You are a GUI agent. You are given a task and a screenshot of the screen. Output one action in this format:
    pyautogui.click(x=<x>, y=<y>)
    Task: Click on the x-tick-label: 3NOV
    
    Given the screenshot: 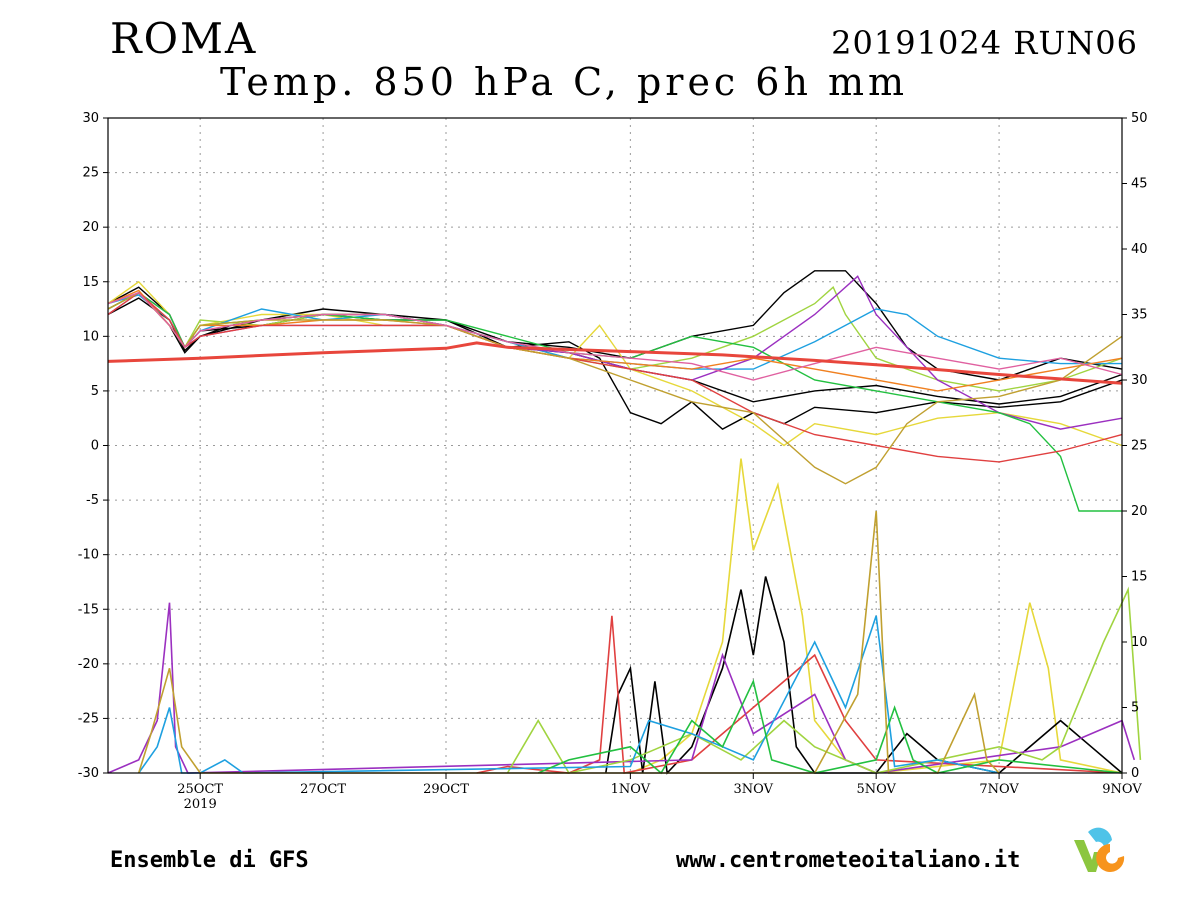 What is the action you would take?
    pyautogui.click(x=754, y=789)
    